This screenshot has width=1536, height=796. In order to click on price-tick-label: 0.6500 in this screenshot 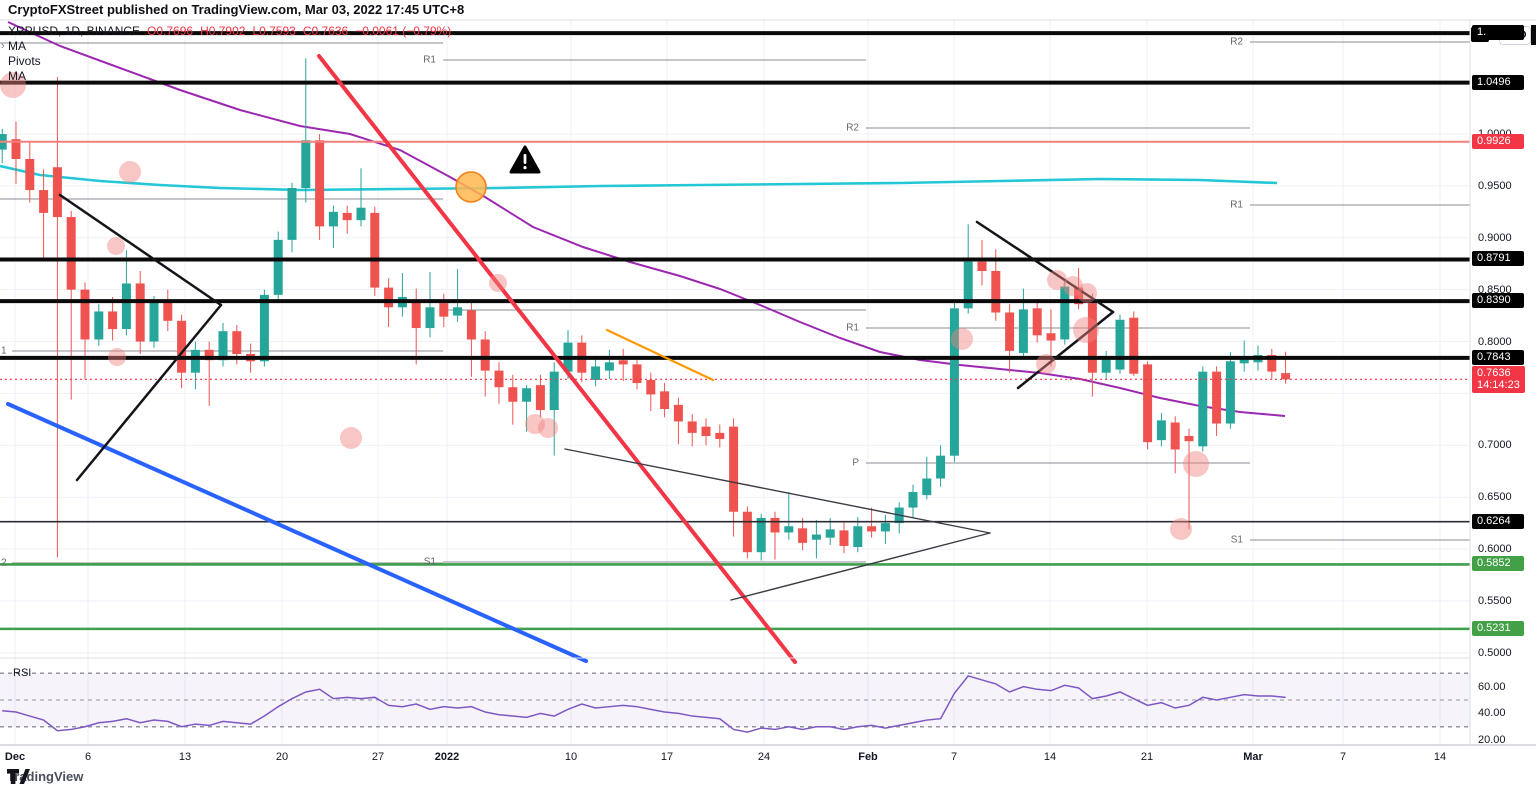, I will do `click(1495, 497)`.